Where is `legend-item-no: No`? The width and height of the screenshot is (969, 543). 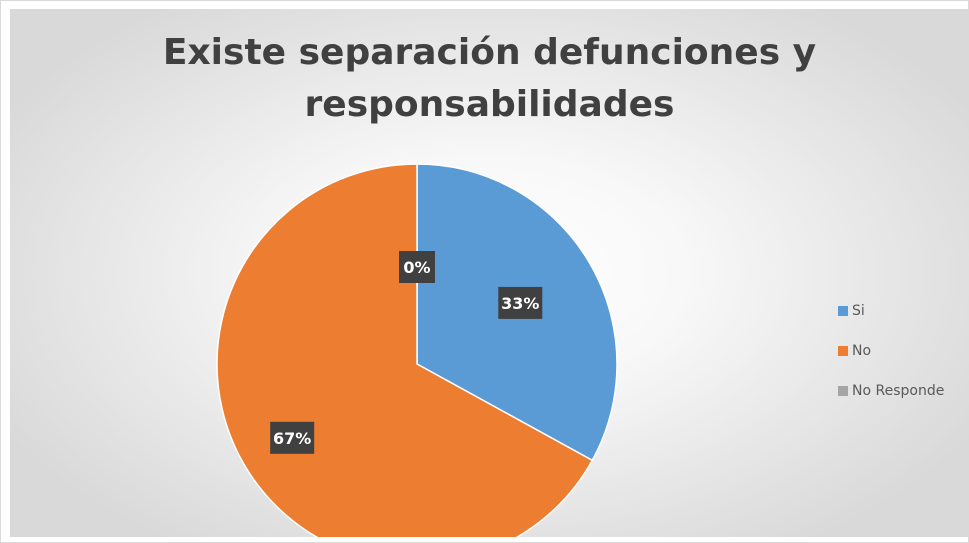 legend-item-no: No is located at coordinates (854, 351).